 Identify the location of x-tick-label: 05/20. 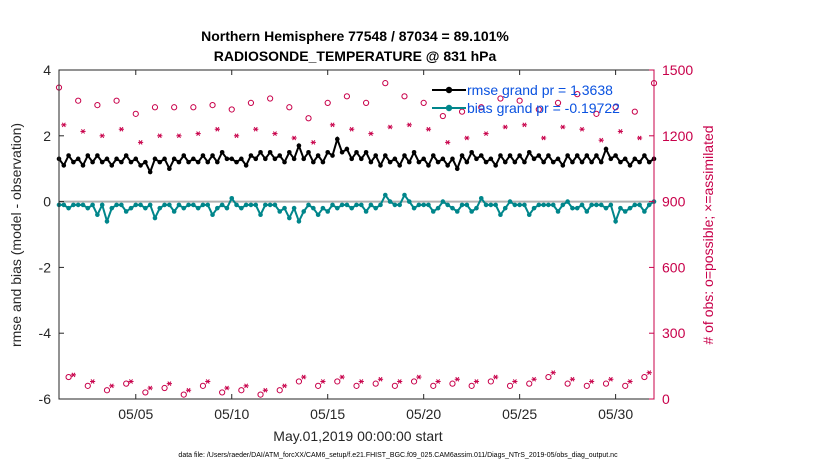
(423, 414).